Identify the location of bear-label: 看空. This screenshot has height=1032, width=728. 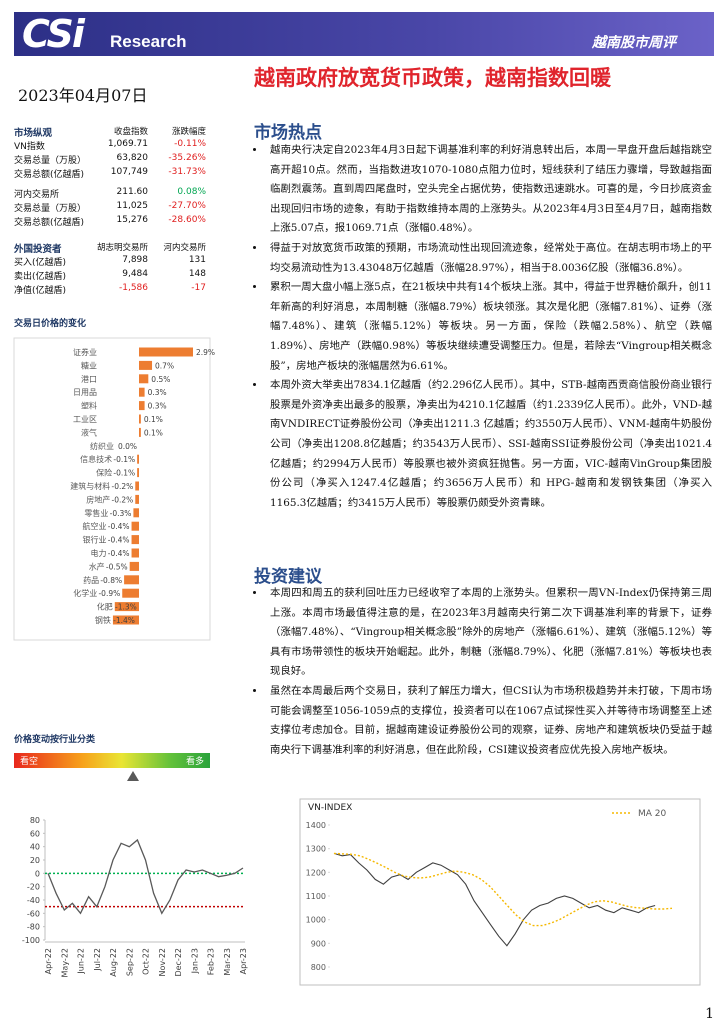
(29, 762).